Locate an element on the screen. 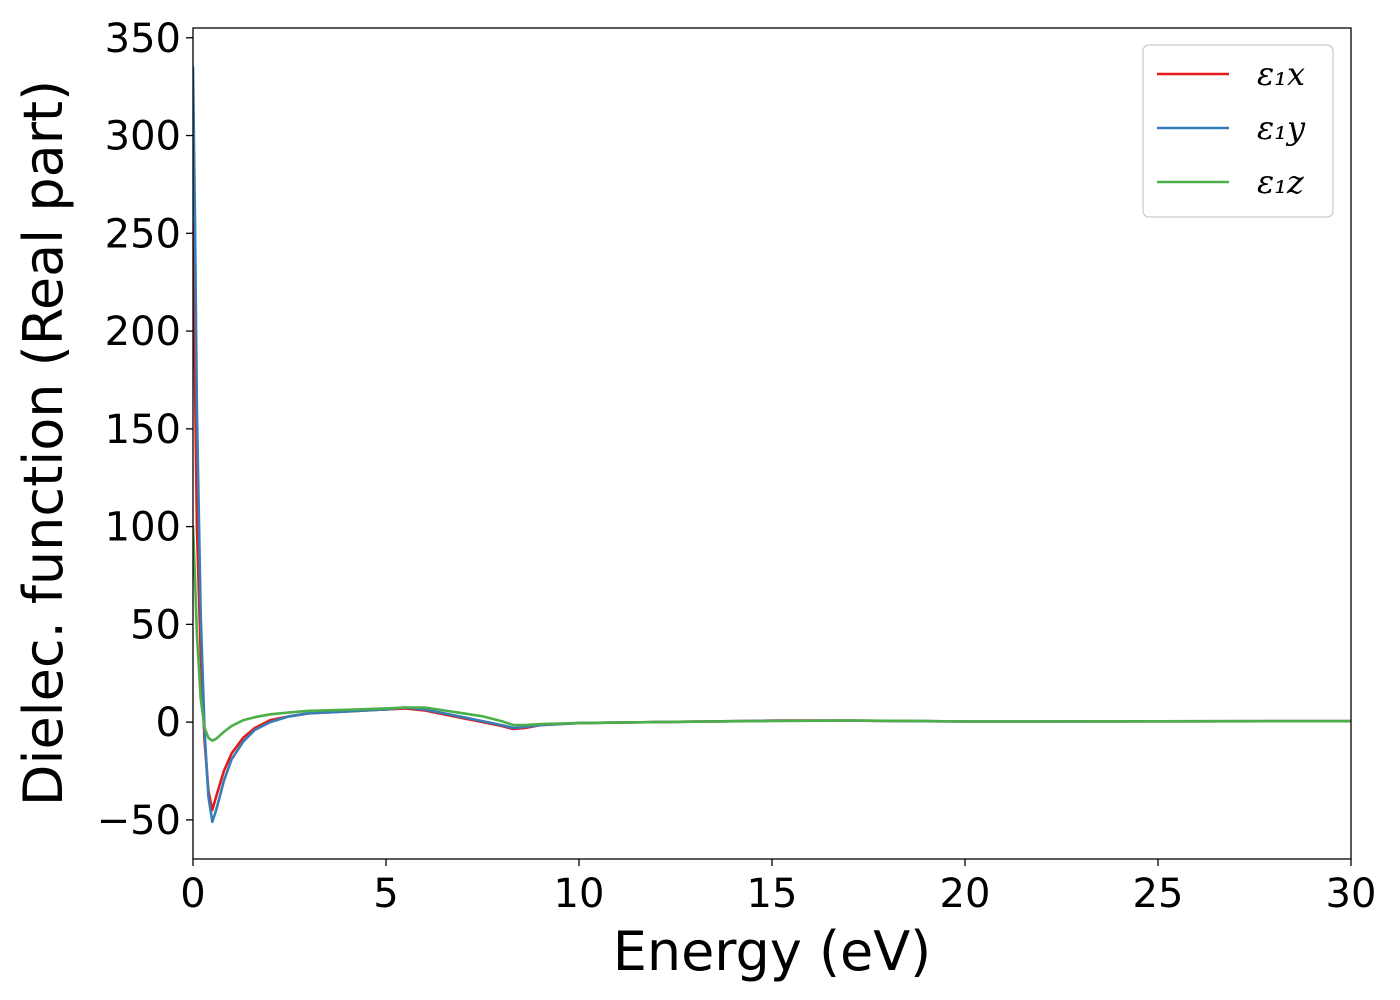 The height and width of the screenshot is (1000, 1400). legend-label-1: ε₁y is located at coordinates (1281, 128).